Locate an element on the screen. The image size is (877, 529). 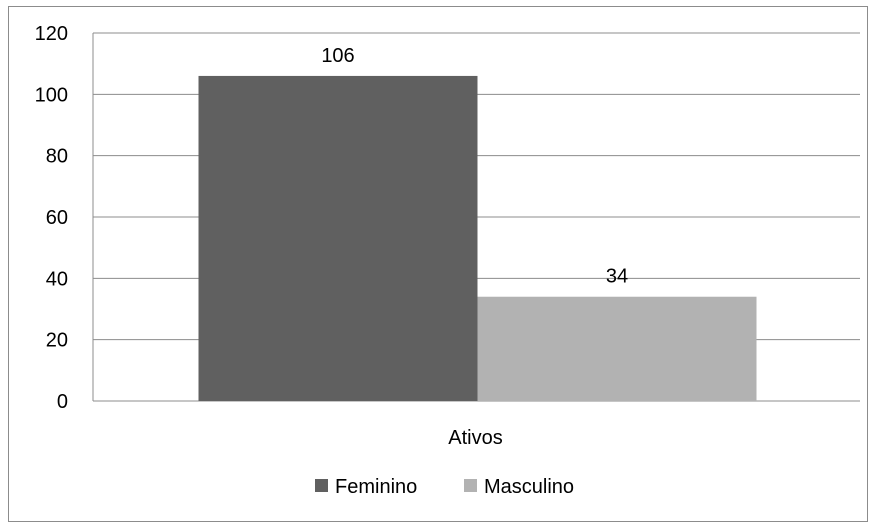
y-tick-label-60: 60 is located at coordinates (57, 218).